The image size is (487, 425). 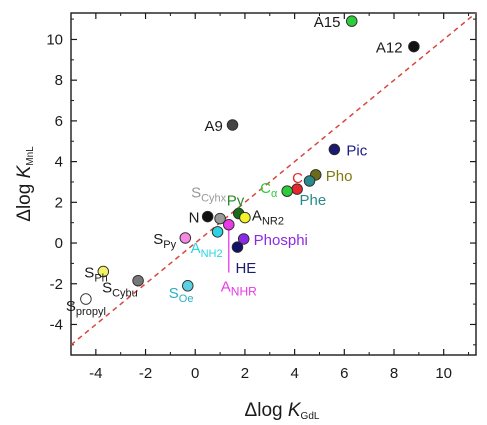 I want to click on point-label: Cα, so click(x=269, y=190).